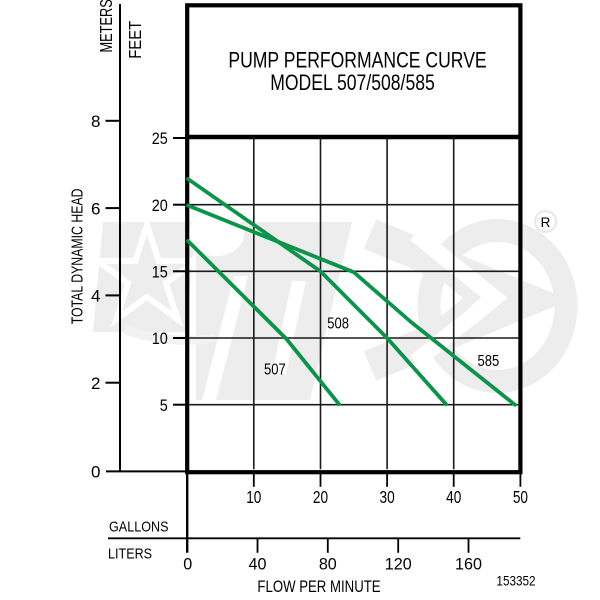 The width and height of the screenshot is (600, 600). What do you see at coordinates (95, 208) in the screenshot?
I see `svg-text: 6` at bounding box center [95, 208].